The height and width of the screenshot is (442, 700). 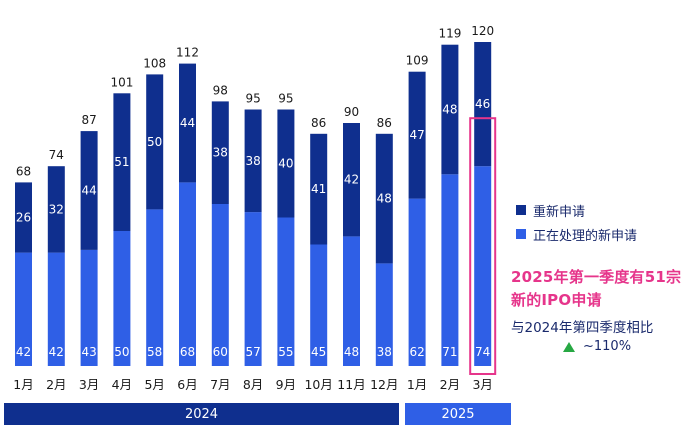 I want to click on x-tick-label: 4月, so click(x=122, y=384).